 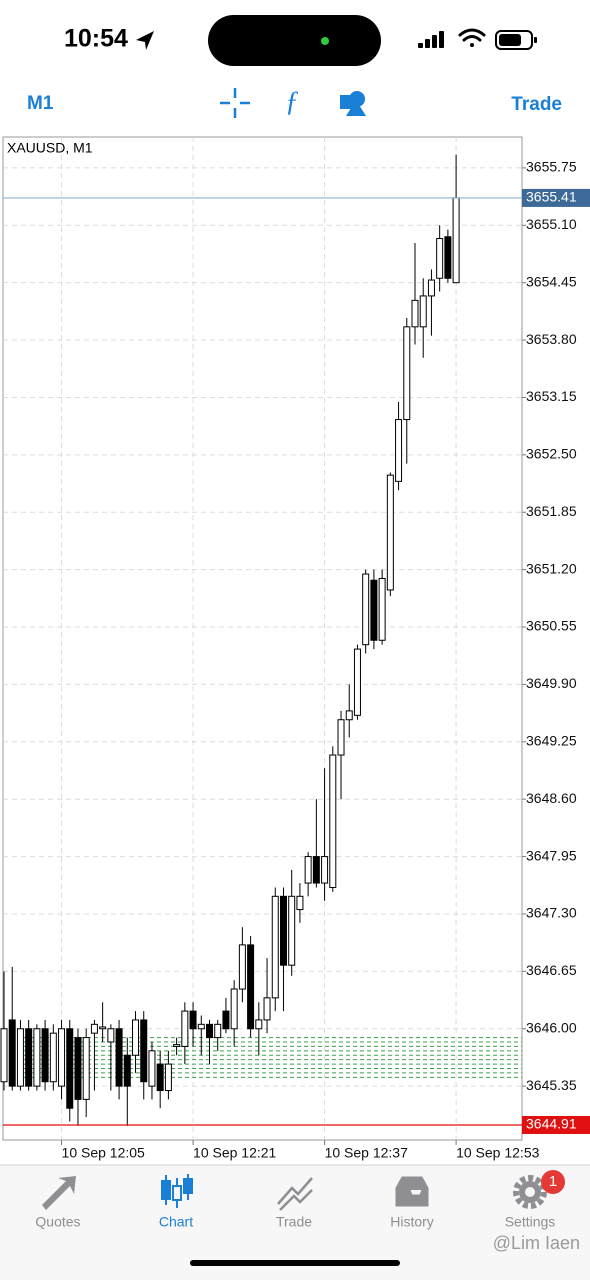 What do you see at coordinates (235, 1153) in the screenshot?
I see `x-tick-label: 10 Sep 12:21` at bounding box center [235, 1153].